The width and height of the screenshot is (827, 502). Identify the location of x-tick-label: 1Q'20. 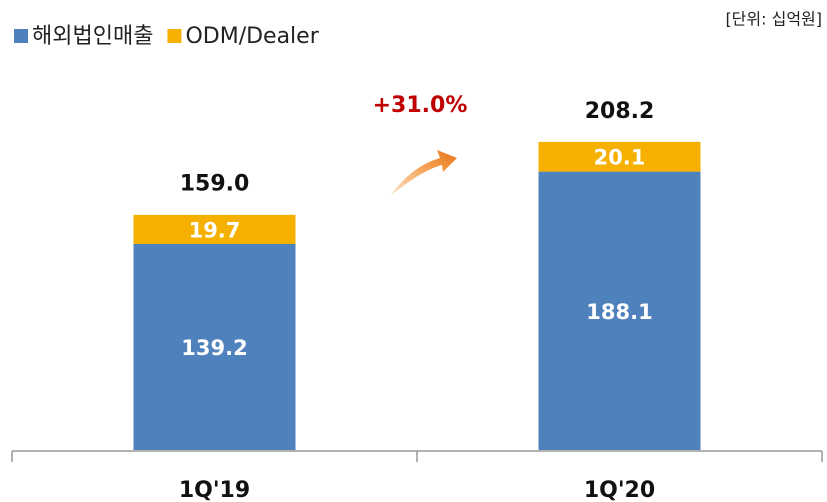
(619, 490).